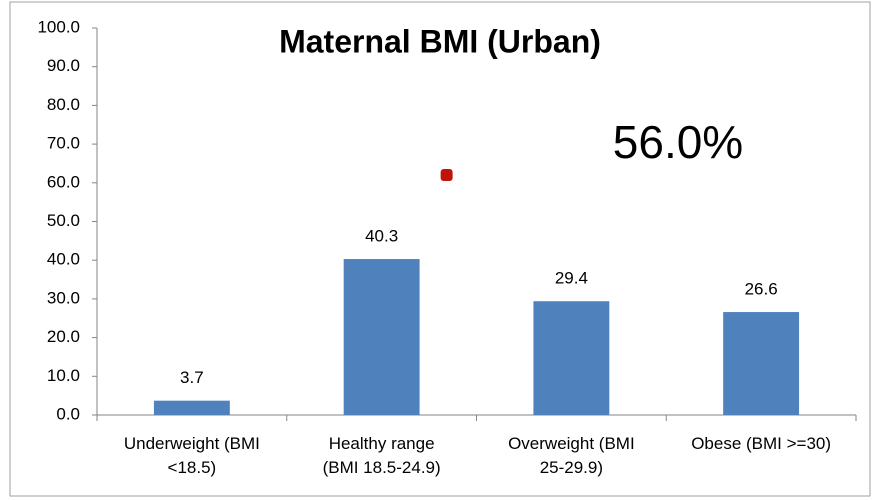 The image size is (873, 500). Describe the element at coordinates (63, 181) in the screenshot. I see `y-tick-label: 60.0` at that location.